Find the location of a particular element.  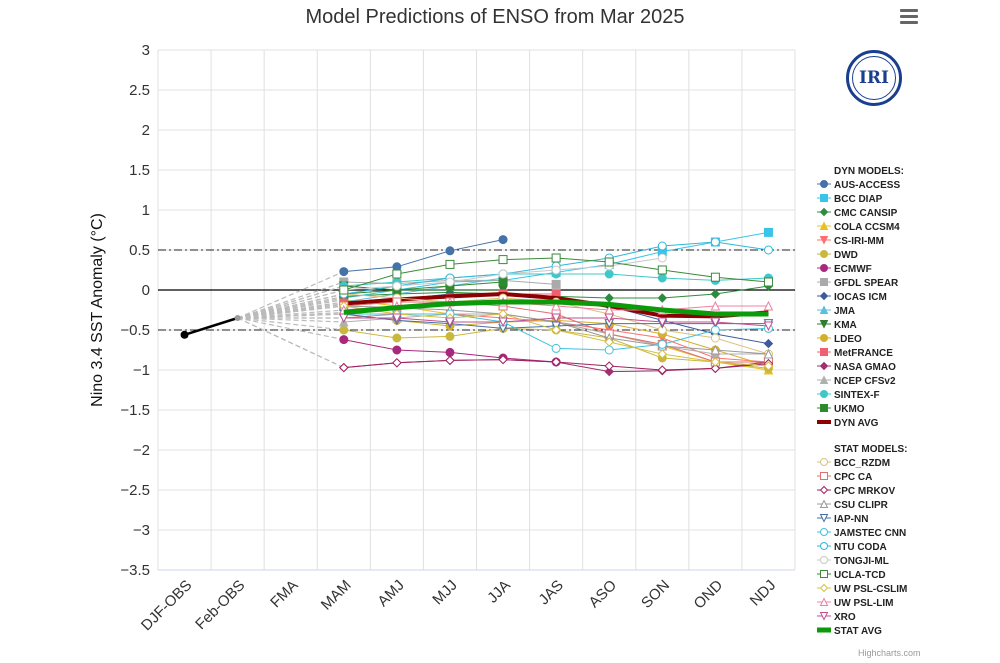

legend-header: STAT MODELS: is located at coordinates (871, 449).